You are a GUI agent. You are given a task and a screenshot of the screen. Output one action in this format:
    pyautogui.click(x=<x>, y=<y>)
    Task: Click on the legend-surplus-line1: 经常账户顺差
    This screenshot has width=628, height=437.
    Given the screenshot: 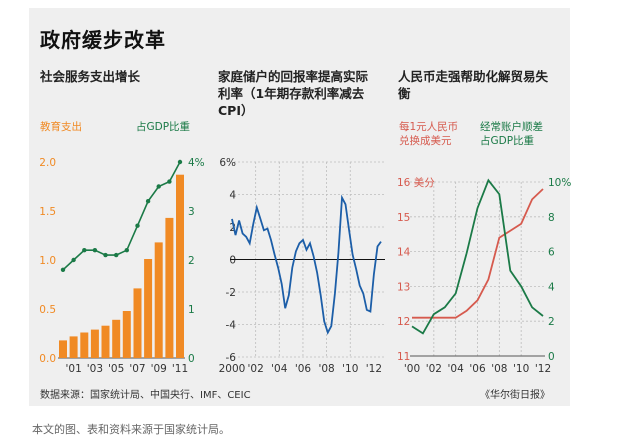 What is the action you would take?
    pyautogui.click(x=511, y=126)
    